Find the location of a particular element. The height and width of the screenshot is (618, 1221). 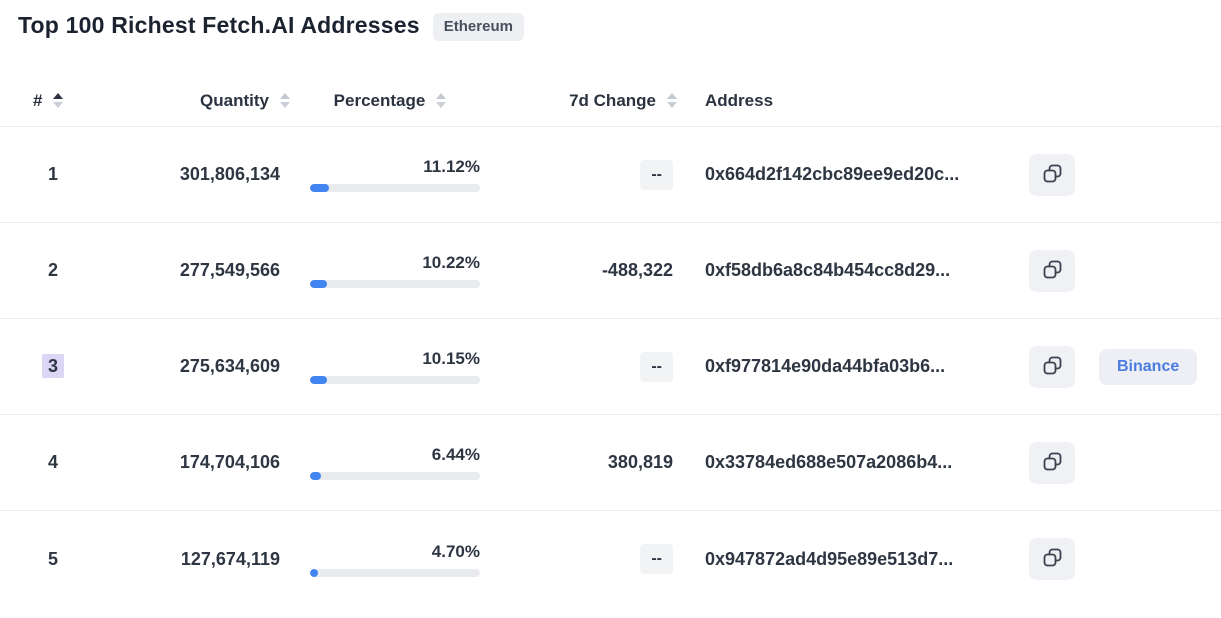

column-label-change: 7d Change is located at coordinates (612, 100).